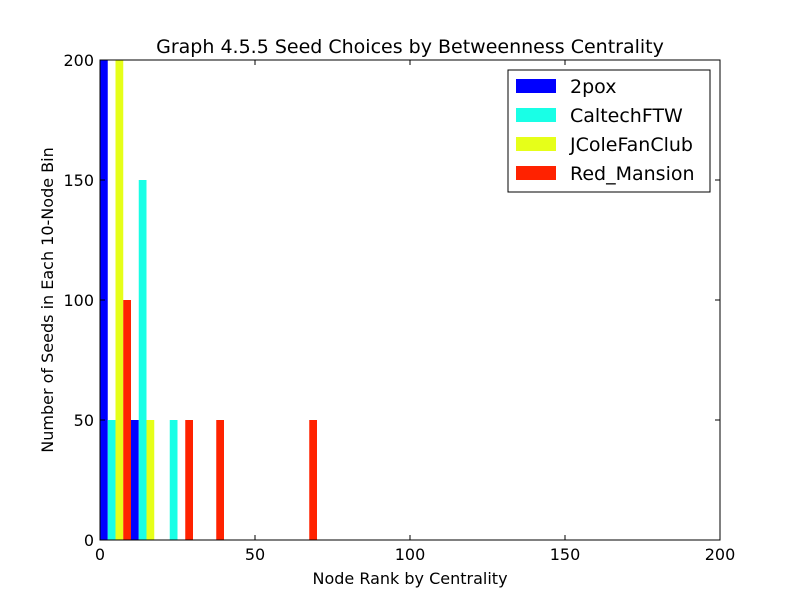 The image size is (800, 600). I want to click on x-tick-label: 200, so click(720, 554).